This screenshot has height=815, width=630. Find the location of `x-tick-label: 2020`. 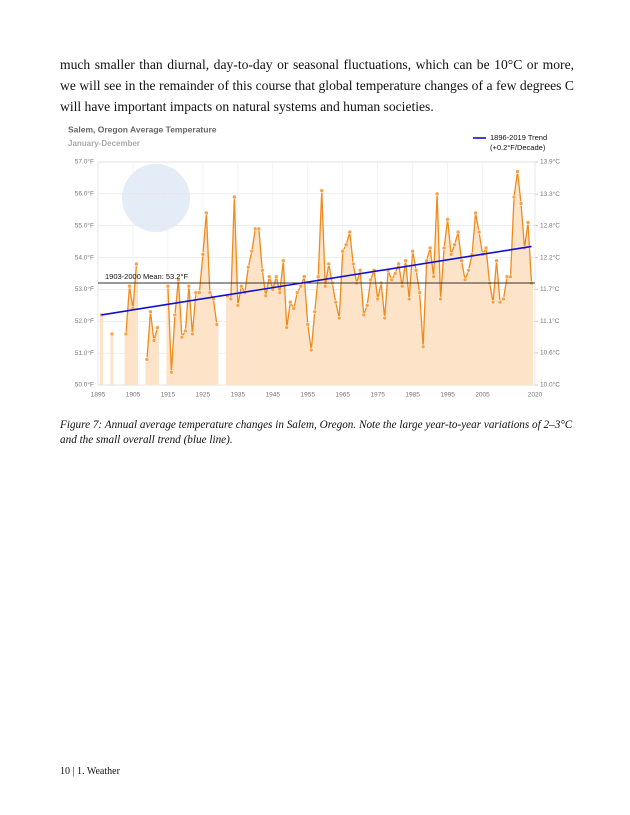

x-tick-label: 2020 is located at coordinates (535, 395).